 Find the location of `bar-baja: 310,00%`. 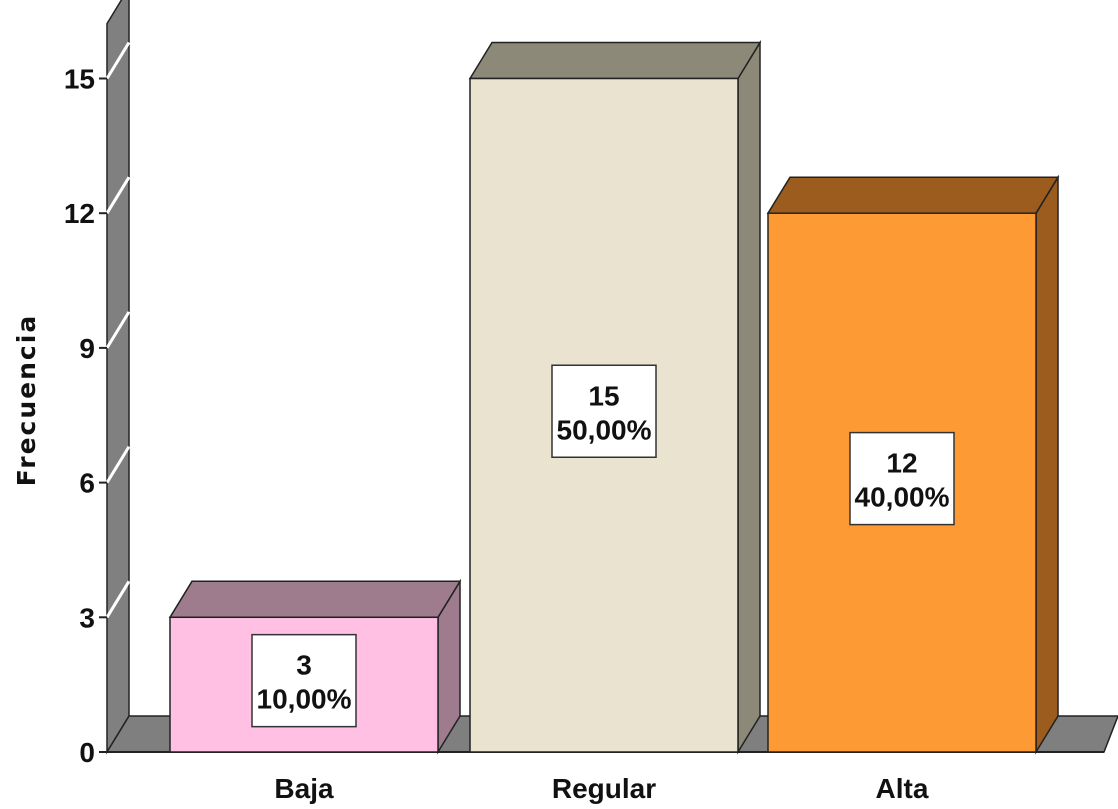

bar-baja: 310,00% is located at coordinates (315, 666).